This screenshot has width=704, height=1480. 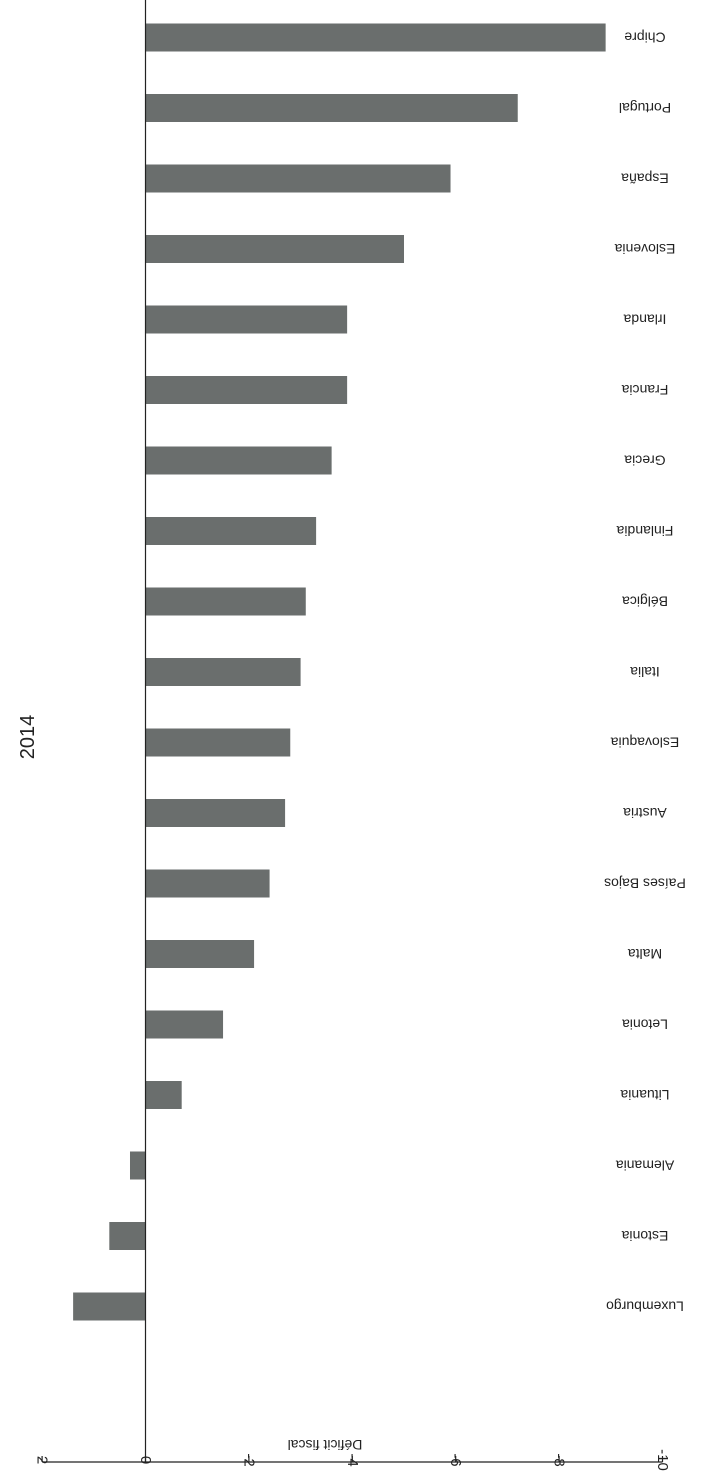 I want to click on category-label: Francia, so click(x=644, y=390).